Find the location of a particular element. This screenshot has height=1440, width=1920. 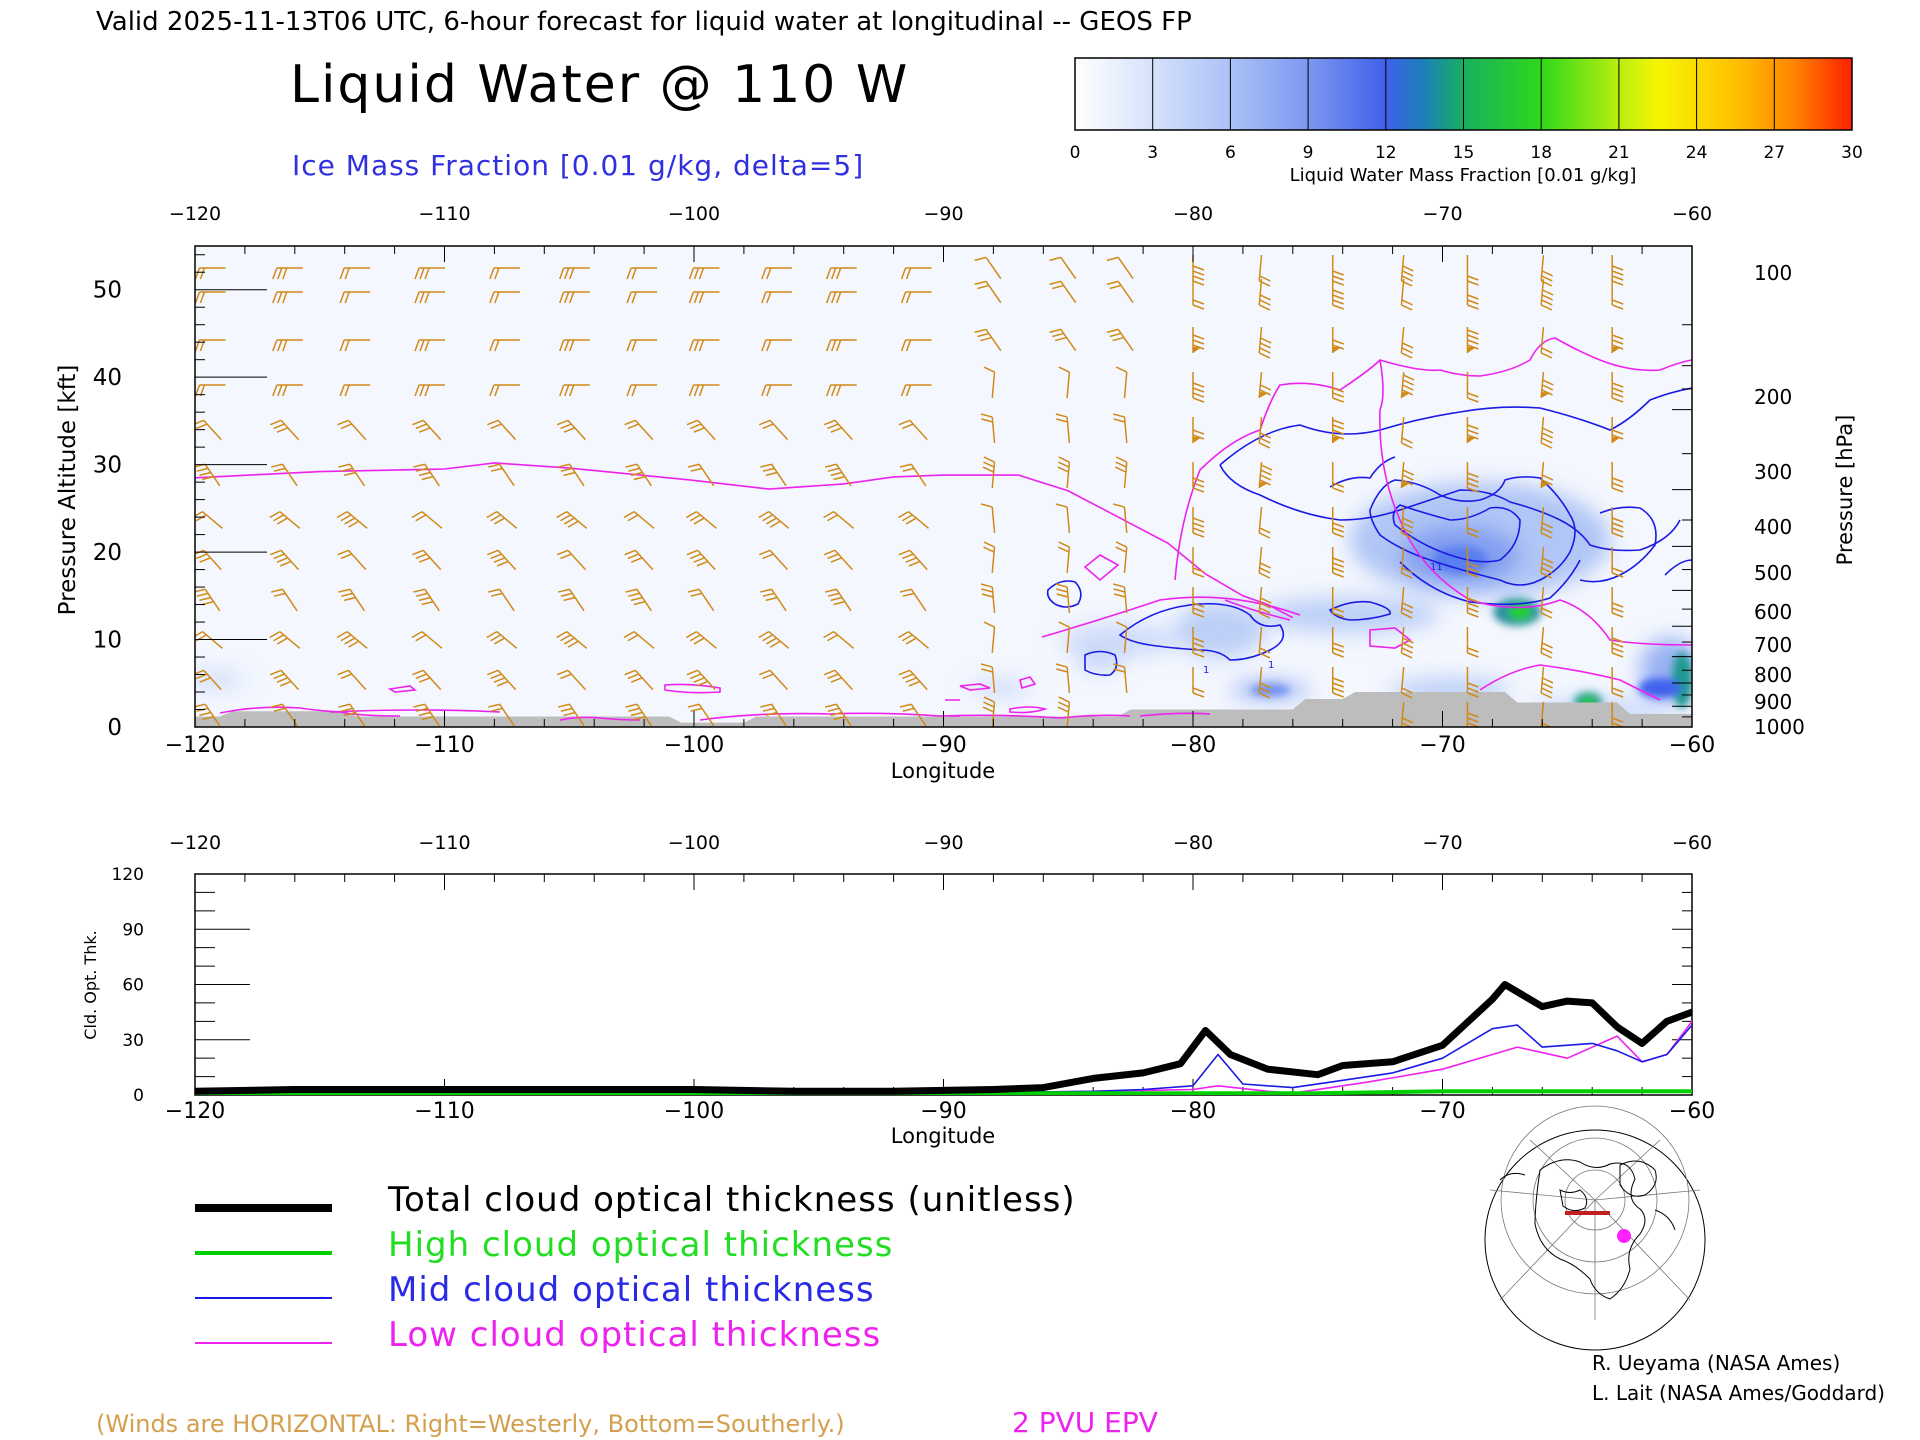

top-plot-x-label-bottom: −110 is located at coordinates (444, 745).